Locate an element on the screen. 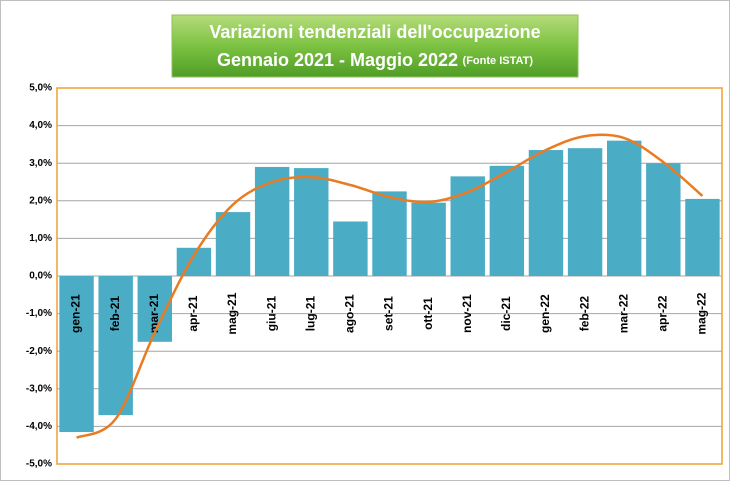 The width and height of the screenshot is (730, 481). chart-title: Variazioni tendenziali dell'occupazione is located at coordinates (374, 32).